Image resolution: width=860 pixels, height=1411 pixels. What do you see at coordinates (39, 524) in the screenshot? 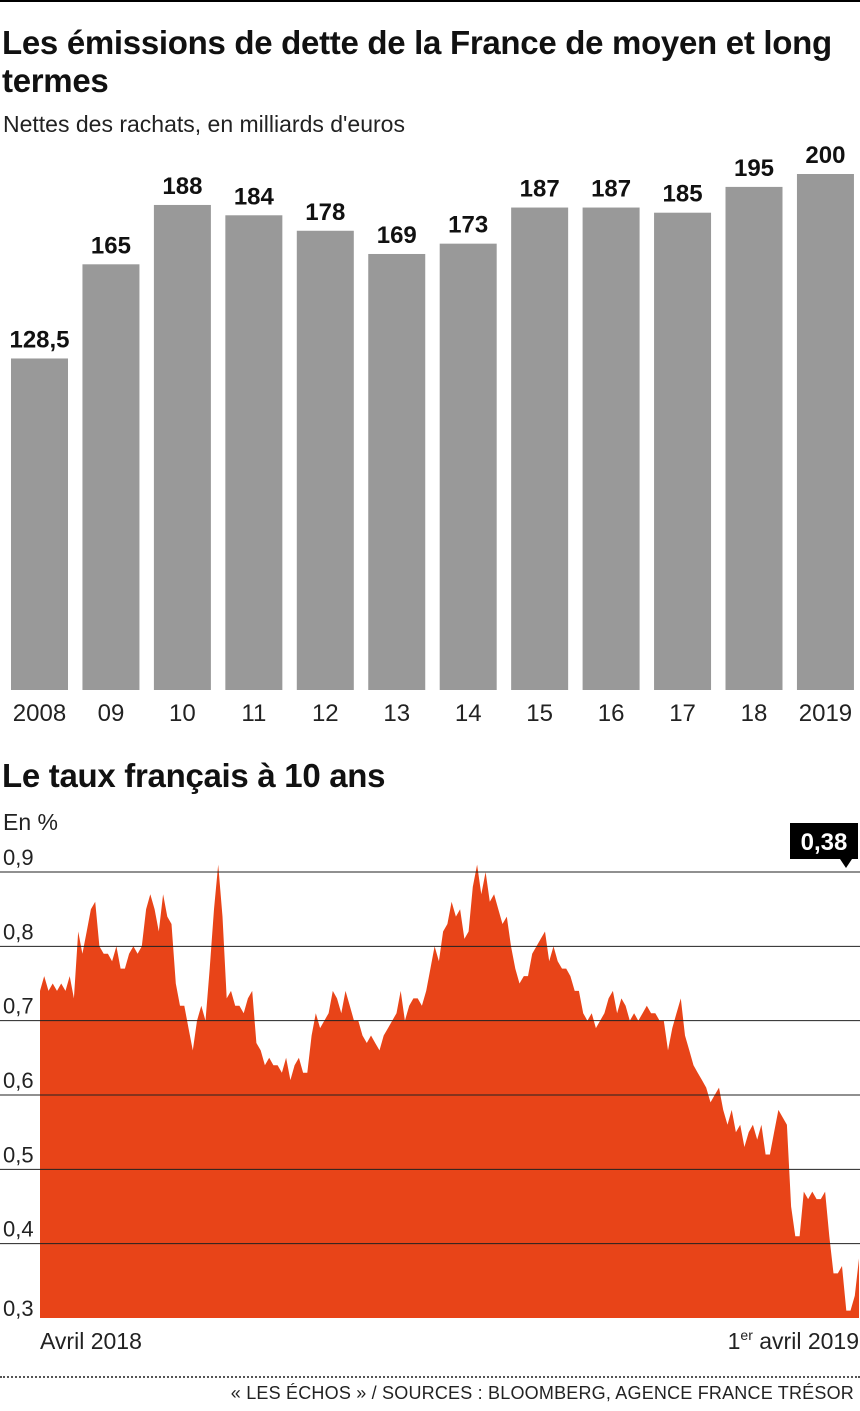
I see `bar-2008` at bounding box center [39, 524].